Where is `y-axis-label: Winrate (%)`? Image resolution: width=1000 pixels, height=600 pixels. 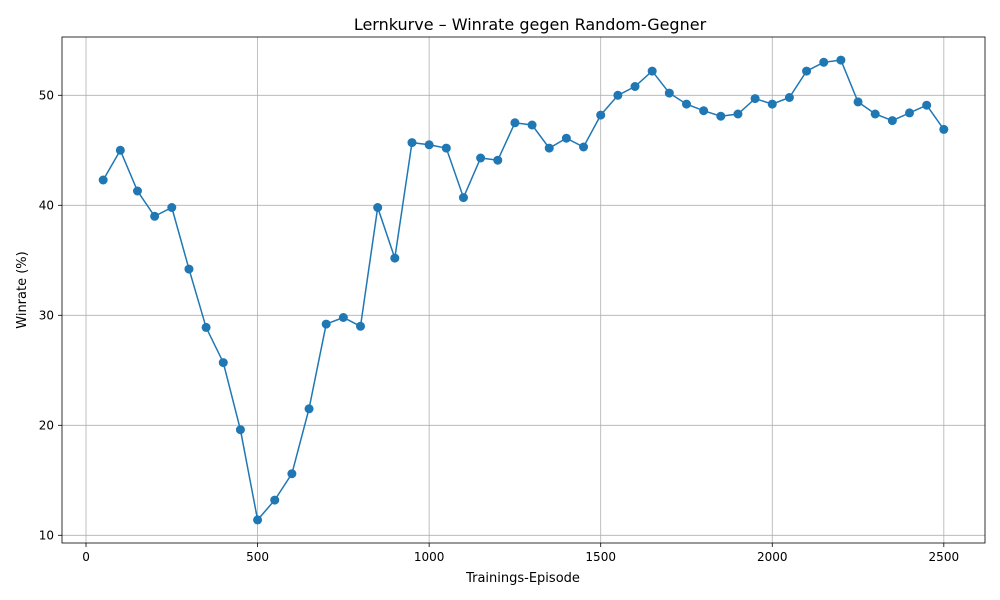 y-axis-label: Winrate (%) is located at coordinates (22, 289).